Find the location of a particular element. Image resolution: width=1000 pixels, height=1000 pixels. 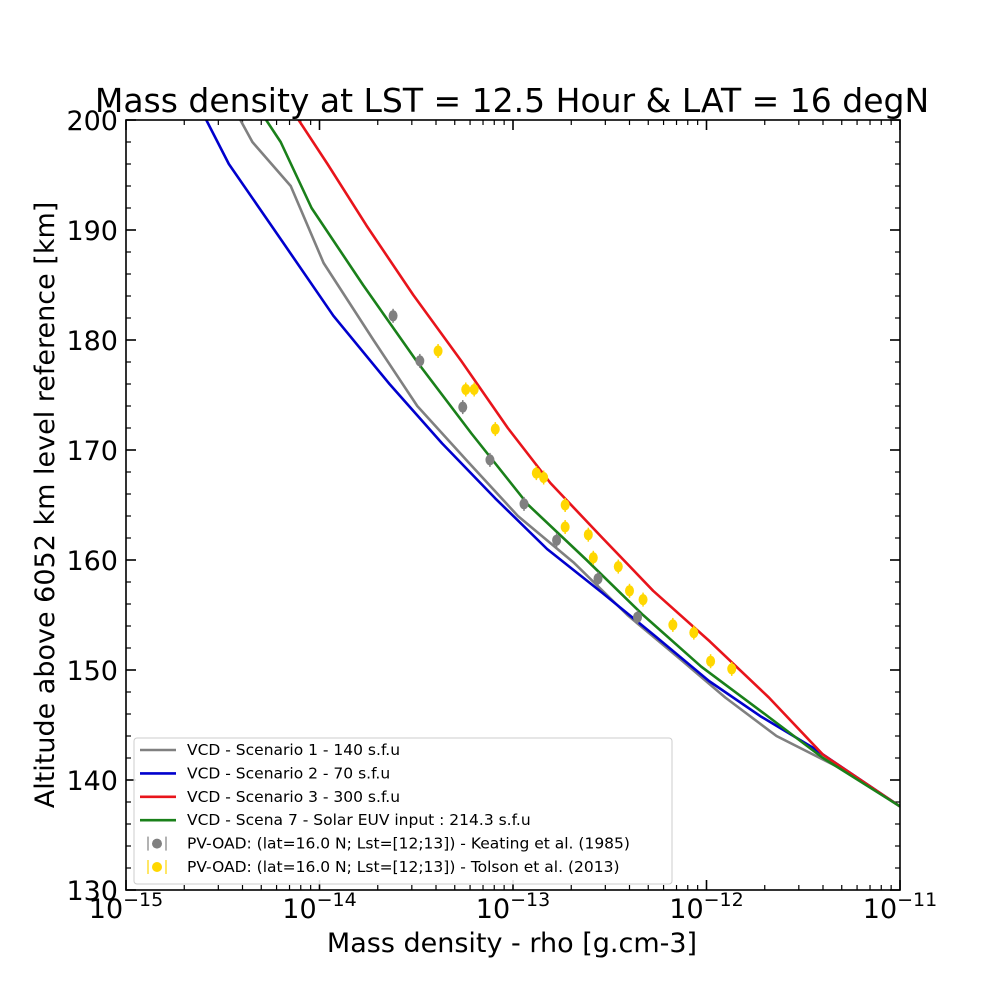

x-tick-label: 10−11 is located at coordinates (900, 907).